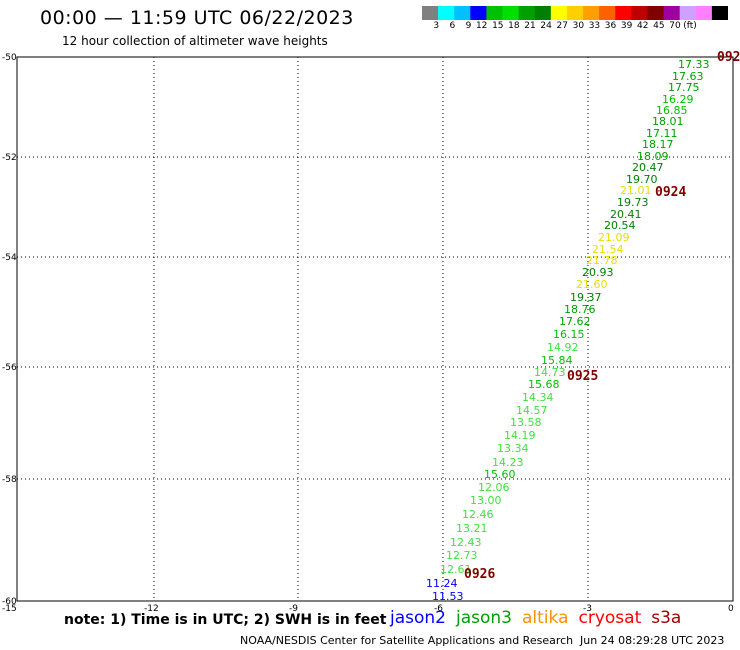 This screenshot has width=740, height=650. What do you see at coordinates (514, 26) in the screenshot?
I see `colorbar-tick-label: 18` at bounding box center [514, 26].